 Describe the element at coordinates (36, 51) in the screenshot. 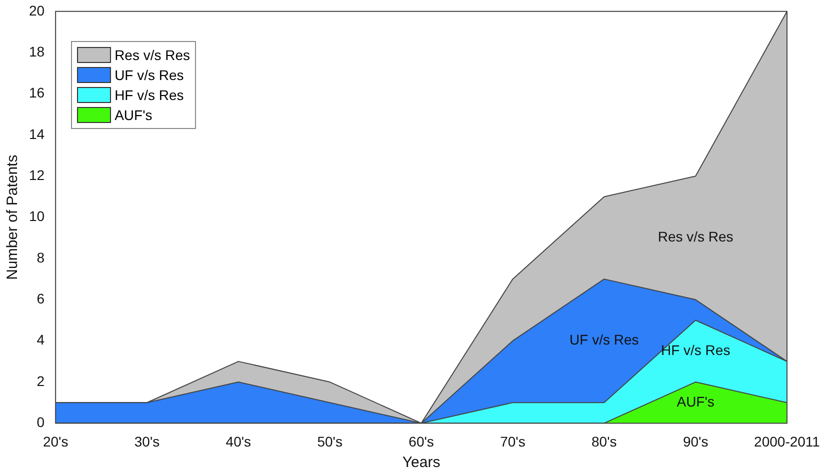

I see `y-tick-label: 18` at that location.